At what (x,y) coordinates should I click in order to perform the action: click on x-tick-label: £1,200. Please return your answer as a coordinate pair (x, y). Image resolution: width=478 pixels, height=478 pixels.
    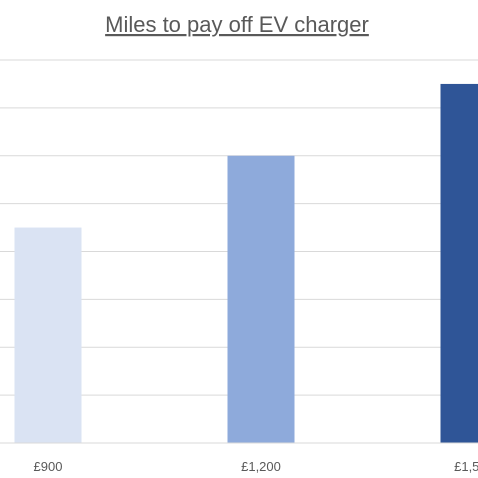
    Looking at the image, I should click on (261, 466).